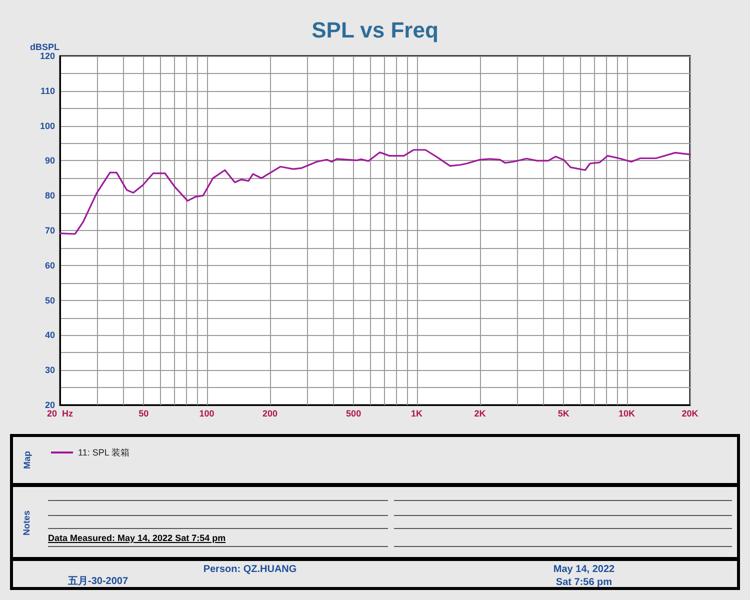 The image size is (750, 600). Describe the element at coordinates (584, 569) in the screenshot. I see `text: May 14, 2022` at that location.